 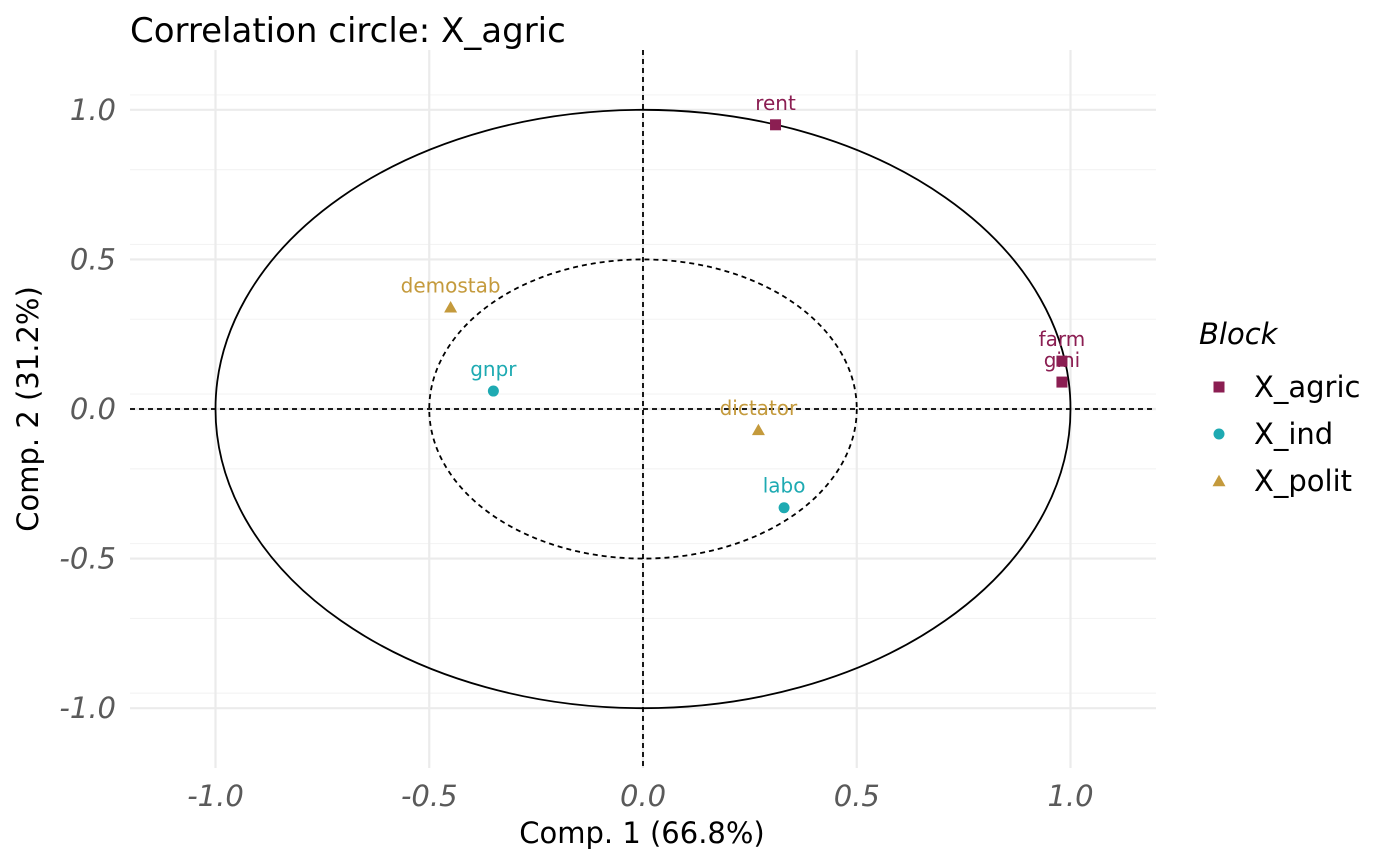 I want to click on point-label-rent: rent, so click(x=775, y=103).